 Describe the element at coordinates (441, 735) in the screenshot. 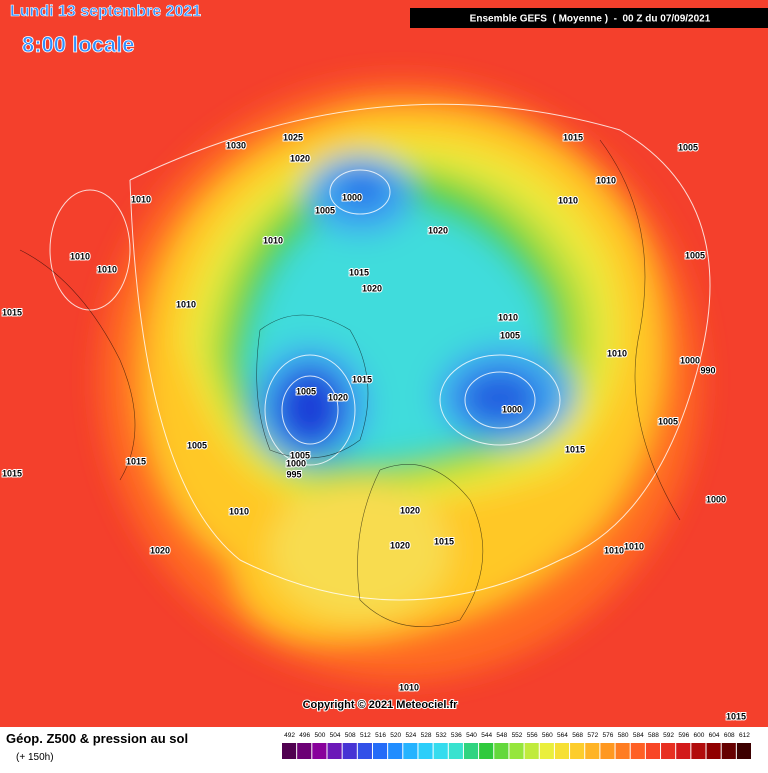

I see `scale-label: 532` at that location.